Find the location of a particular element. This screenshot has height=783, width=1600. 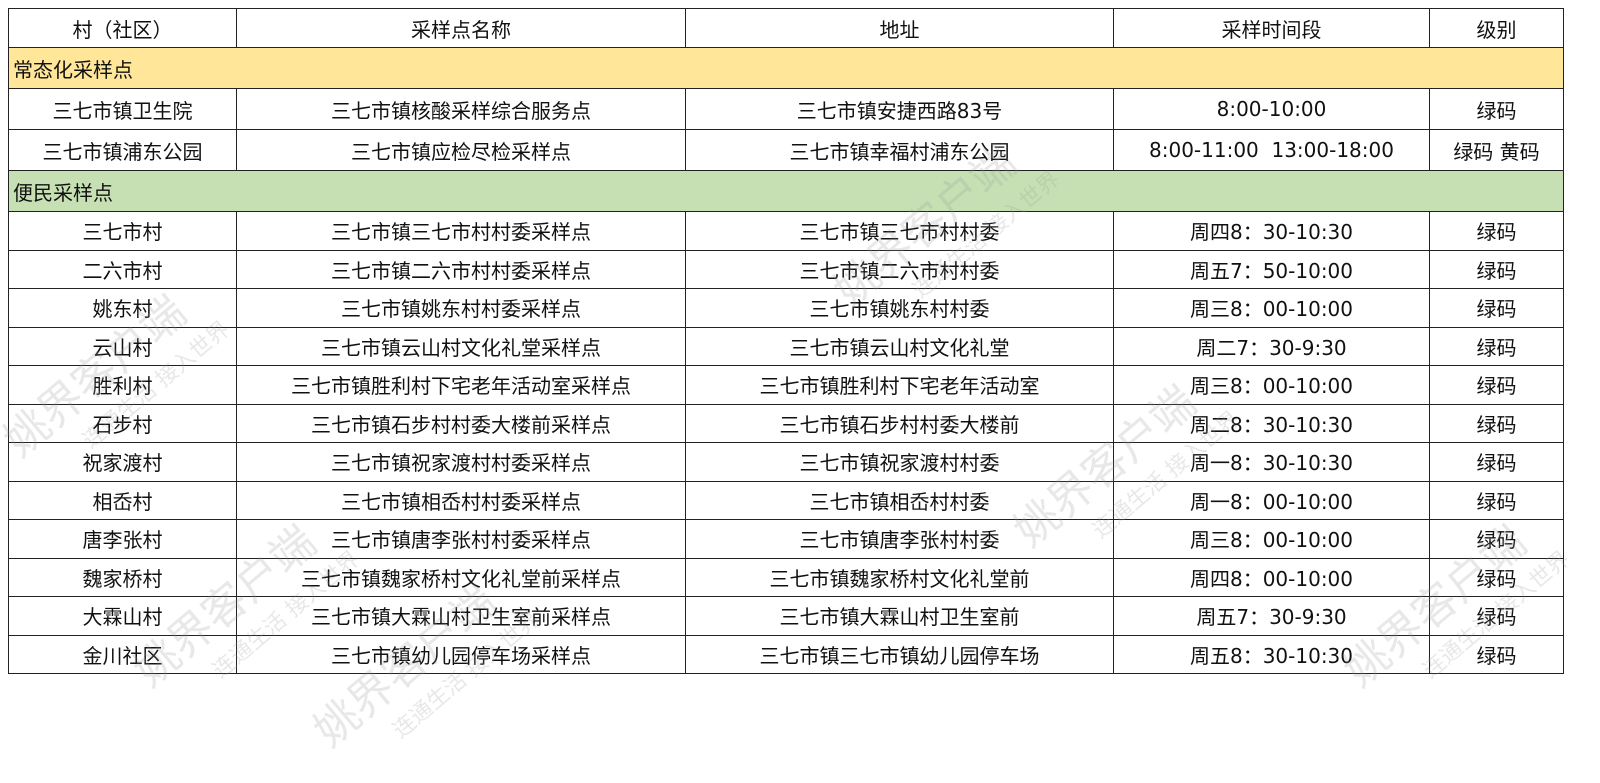

cell-village: 唐李张村 is located at coordinates (122, 539).